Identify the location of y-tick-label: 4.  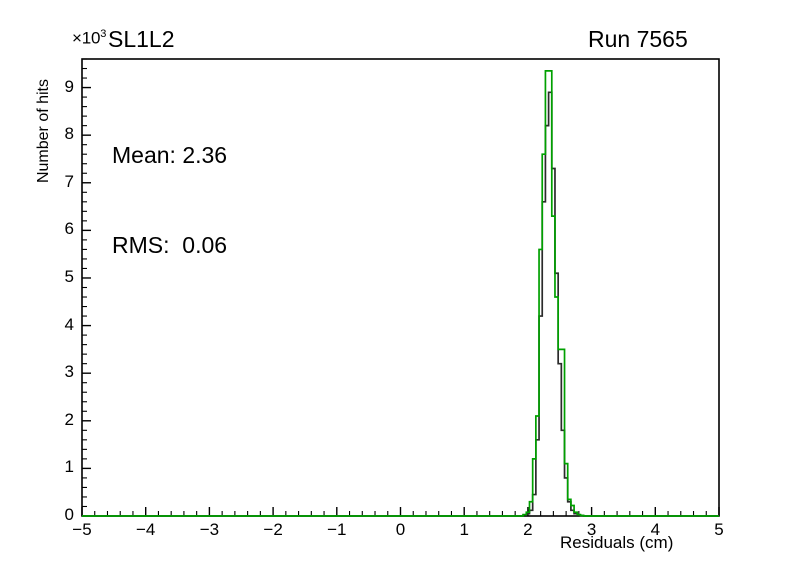
(69, 324).